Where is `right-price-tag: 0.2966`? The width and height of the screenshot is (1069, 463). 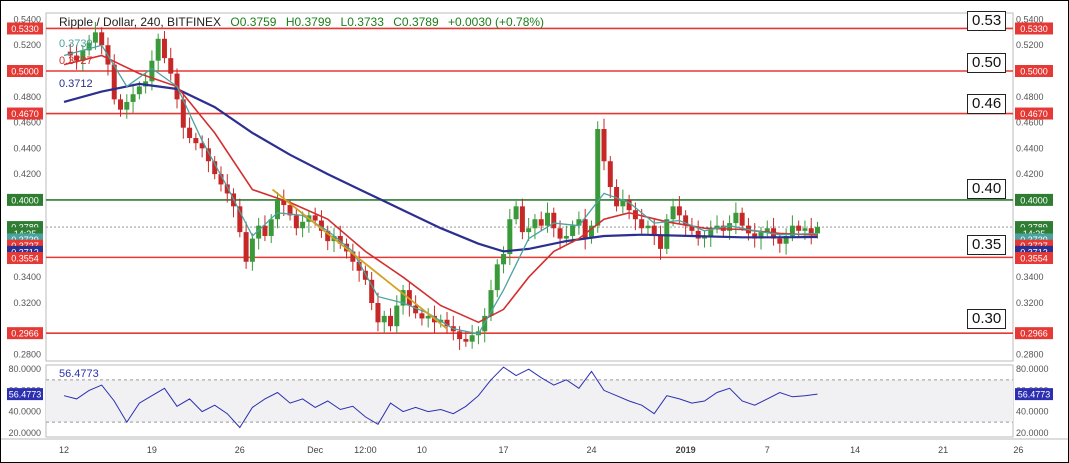
right-price-tag: 0.2966 is located at coordinates (1034, 334).